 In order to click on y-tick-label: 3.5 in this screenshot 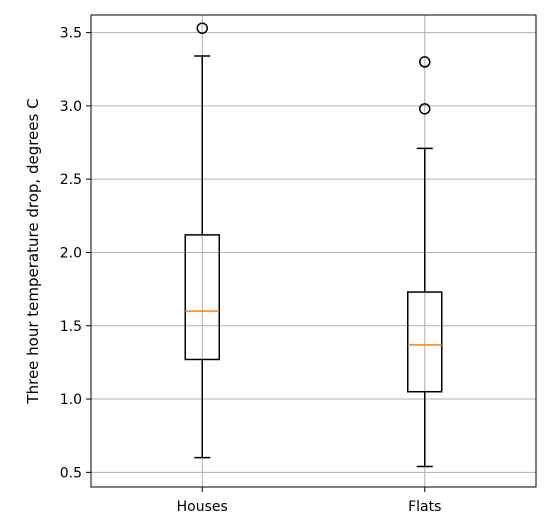, I will do `click(71, 34)`.